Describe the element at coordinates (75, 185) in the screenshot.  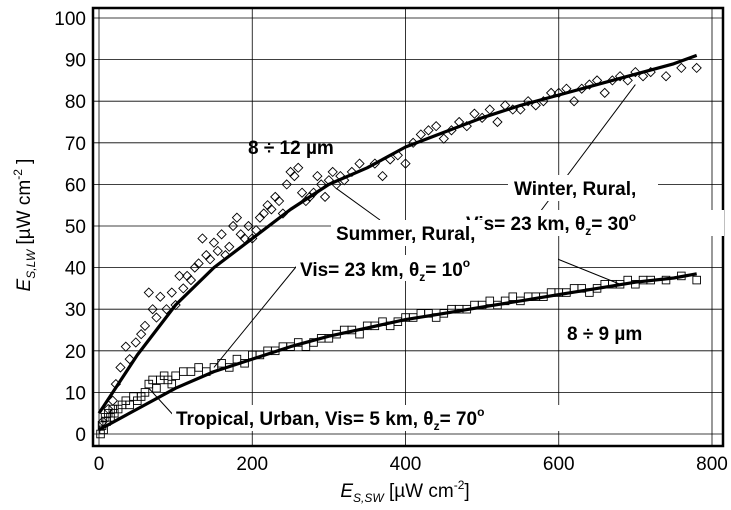
I see `y-tick-label: 60` at that location.